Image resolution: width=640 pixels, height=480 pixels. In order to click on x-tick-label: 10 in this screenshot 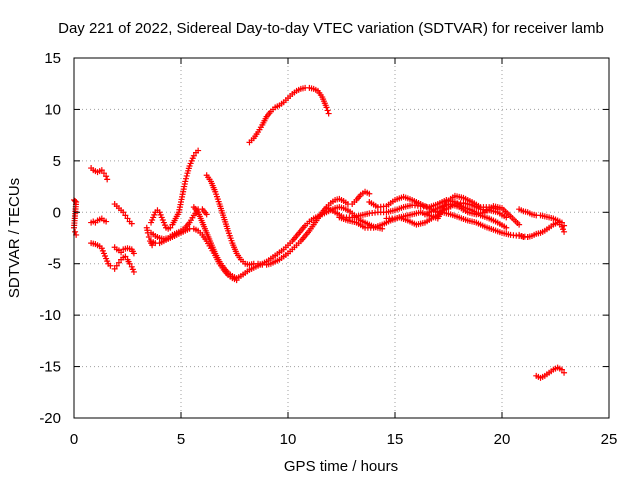, I will do `click(288, 439)`.